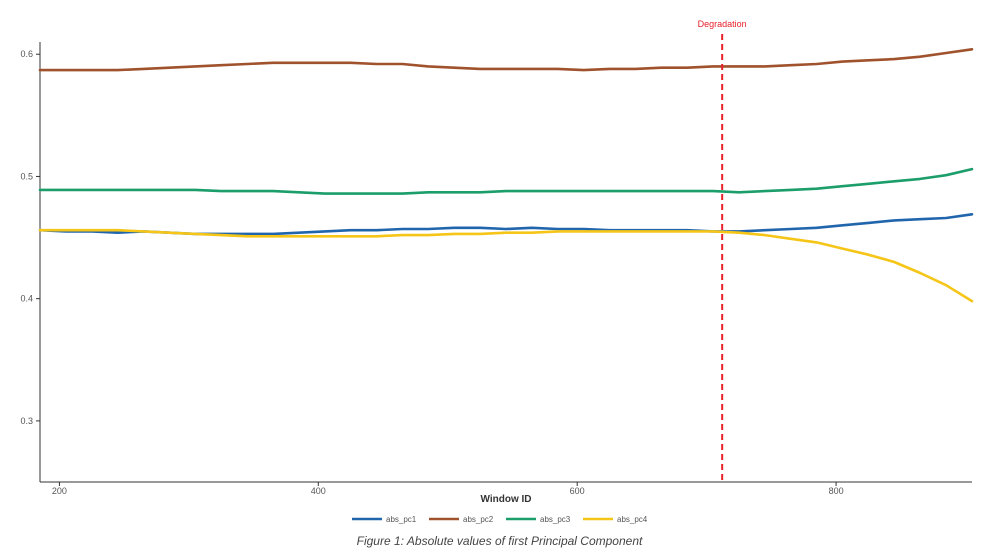 Image resolution: width=999 pixels, height=556 pixels. I want to click on y-tick-label: 0.4, so click(26, 299).